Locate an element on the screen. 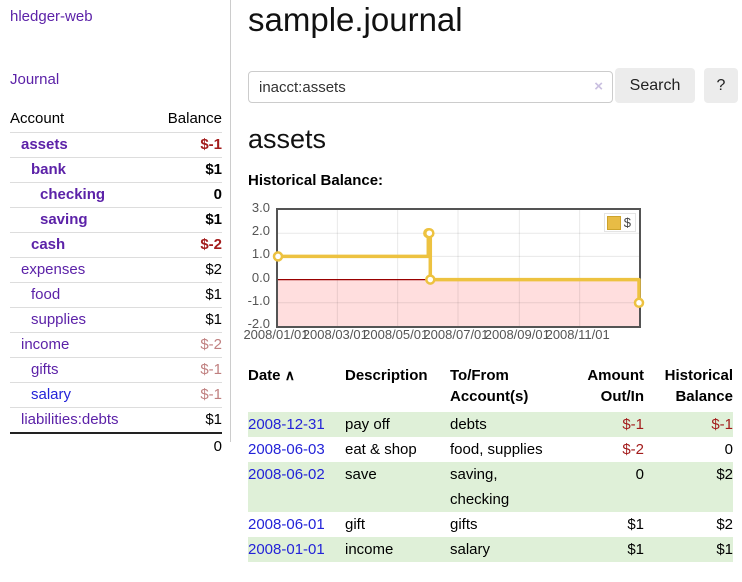 Image resolution: width=742 pixels, height=582 pixels. register-transaction-row: 2008-06-02 save saving, checking 0 $2 is located at coordinates (490, 487).